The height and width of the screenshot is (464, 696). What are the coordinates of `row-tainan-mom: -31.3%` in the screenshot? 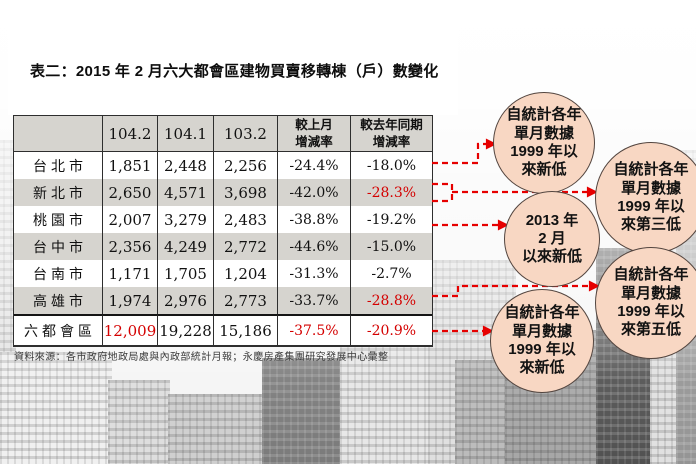 It's located at (314, 273).